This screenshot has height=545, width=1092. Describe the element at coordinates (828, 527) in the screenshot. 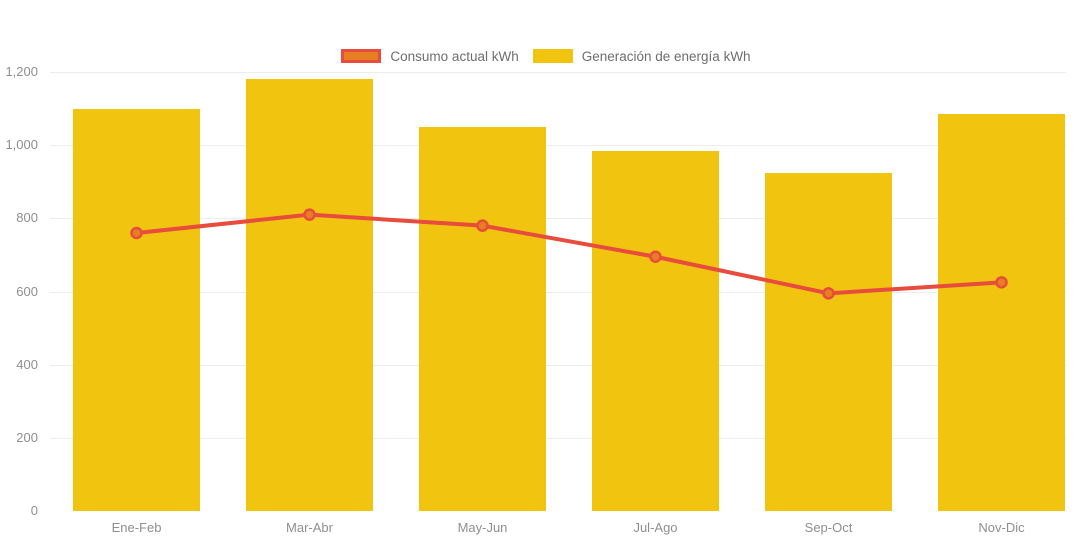

I see `x-axis-tick-label: Sep-Oct` at that location.